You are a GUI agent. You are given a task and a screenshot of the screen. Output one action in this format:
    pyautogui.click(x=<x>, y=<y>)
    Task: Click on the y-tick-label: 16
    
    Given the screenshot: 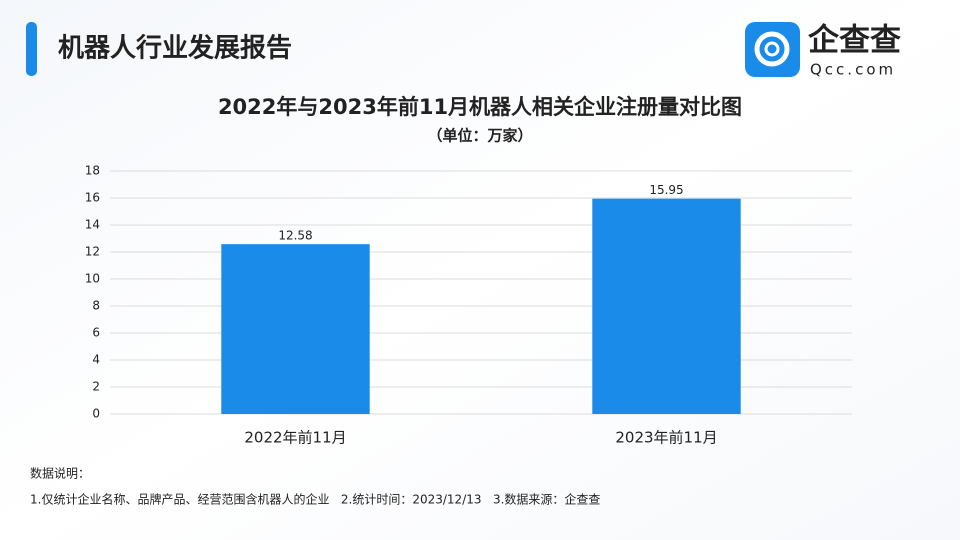 What is the action you would take?
    pyautogui.click(x=92, y=198)
    